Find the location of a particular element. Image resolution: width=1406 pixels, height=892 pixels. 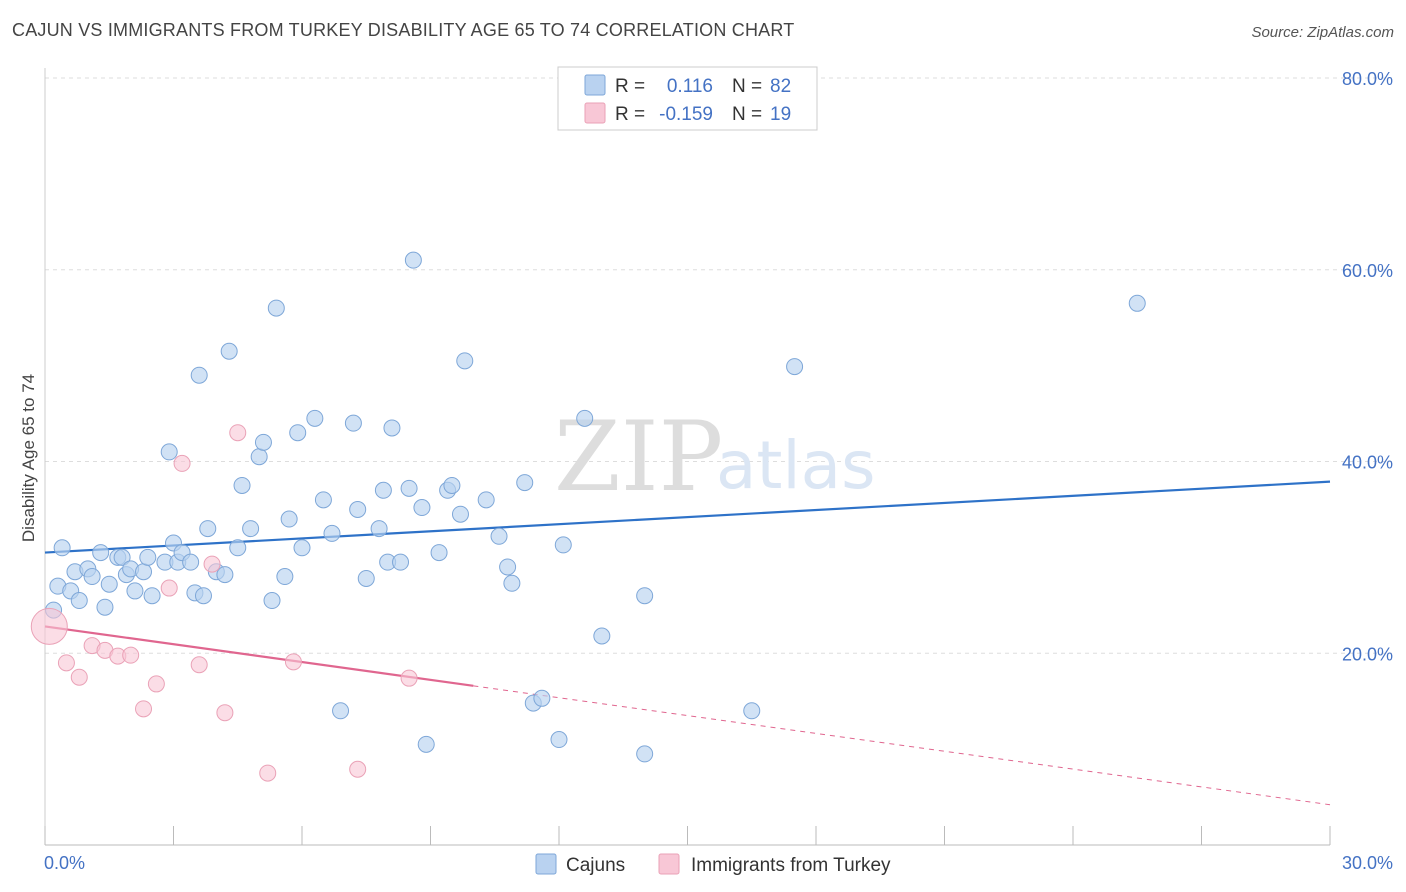

y-tick-label: 80.0% is located at coordinates (1367, 79).